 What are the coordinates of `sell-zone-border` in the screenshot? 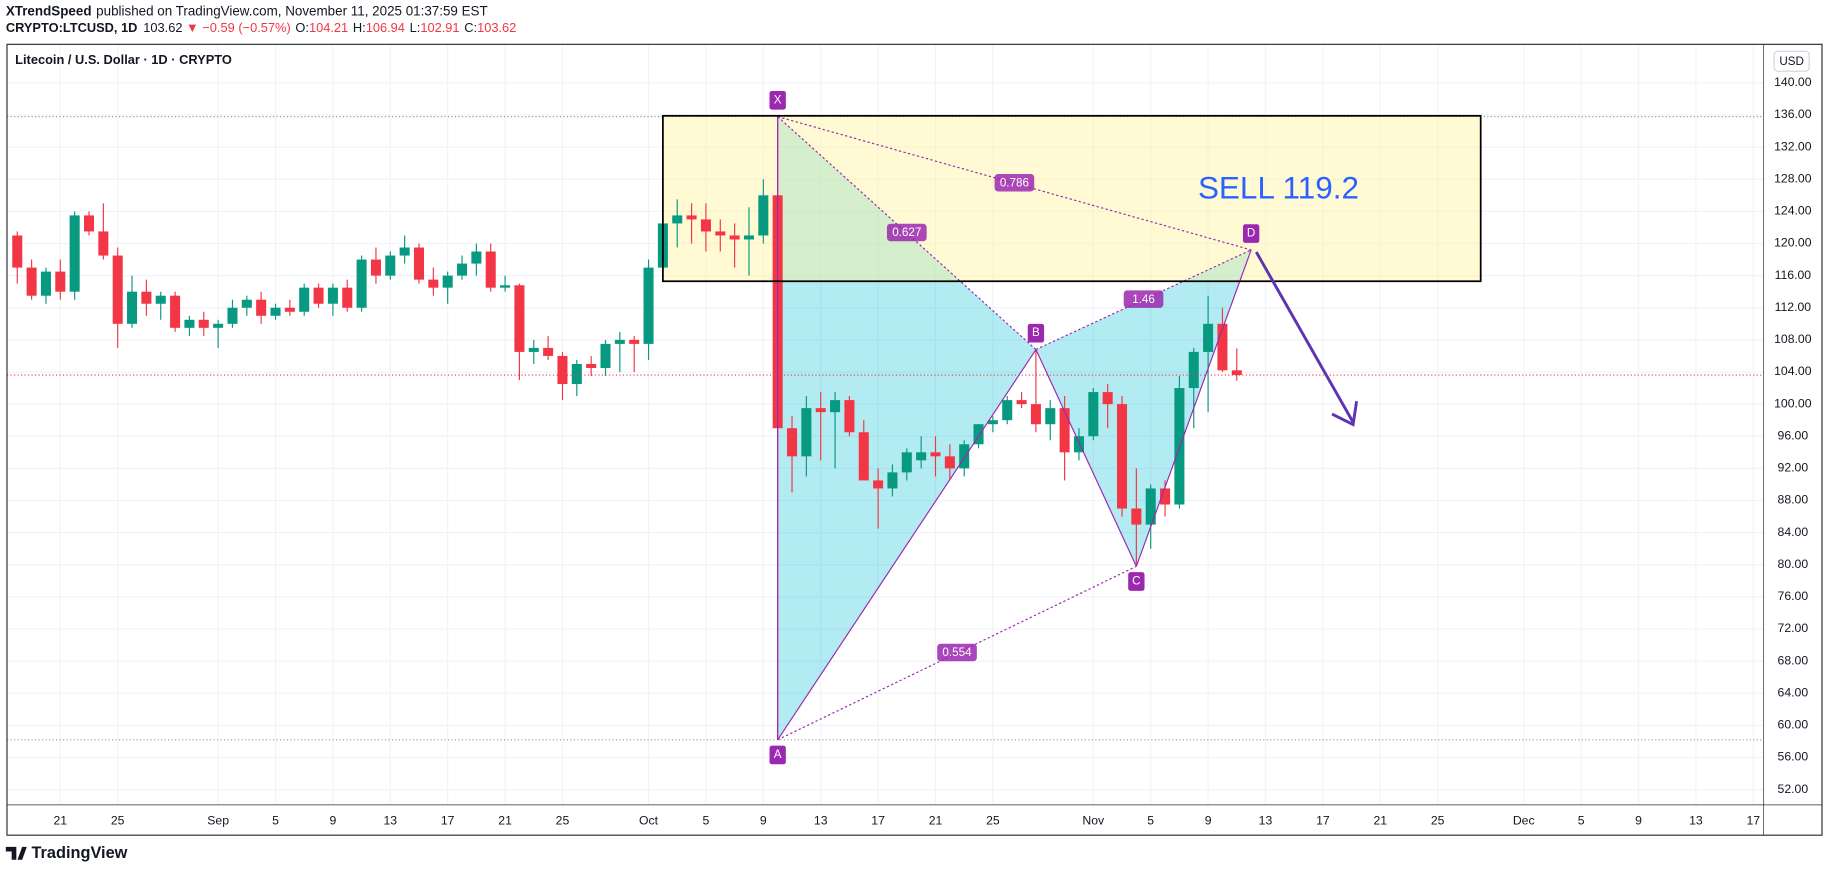 It's located at (1072, 198).